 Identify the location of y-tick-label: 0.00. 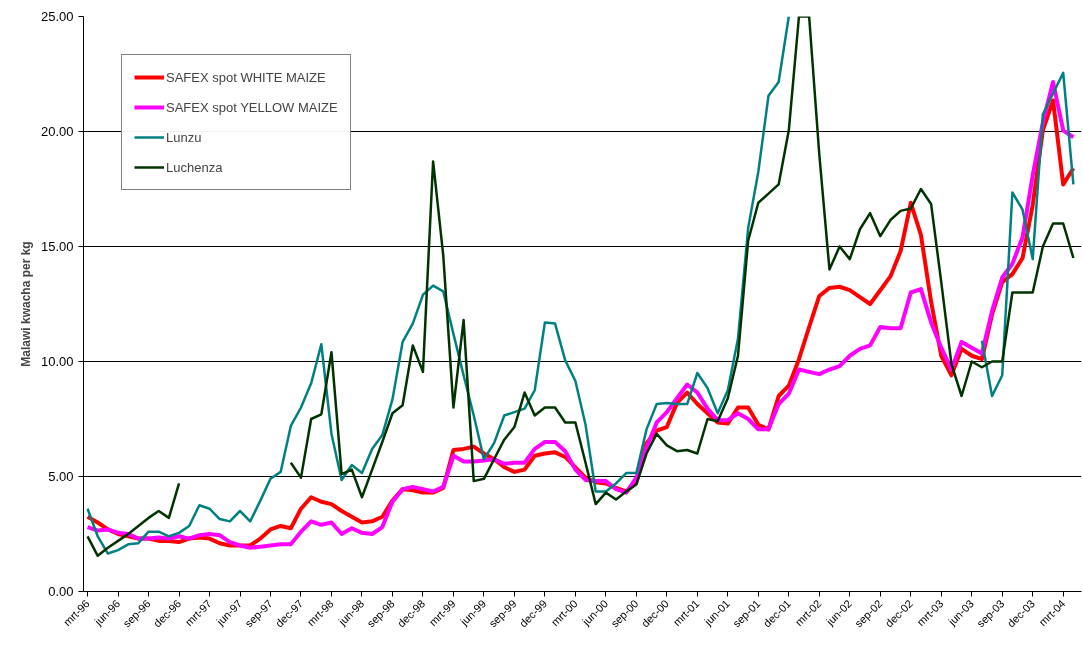
(61, 591).